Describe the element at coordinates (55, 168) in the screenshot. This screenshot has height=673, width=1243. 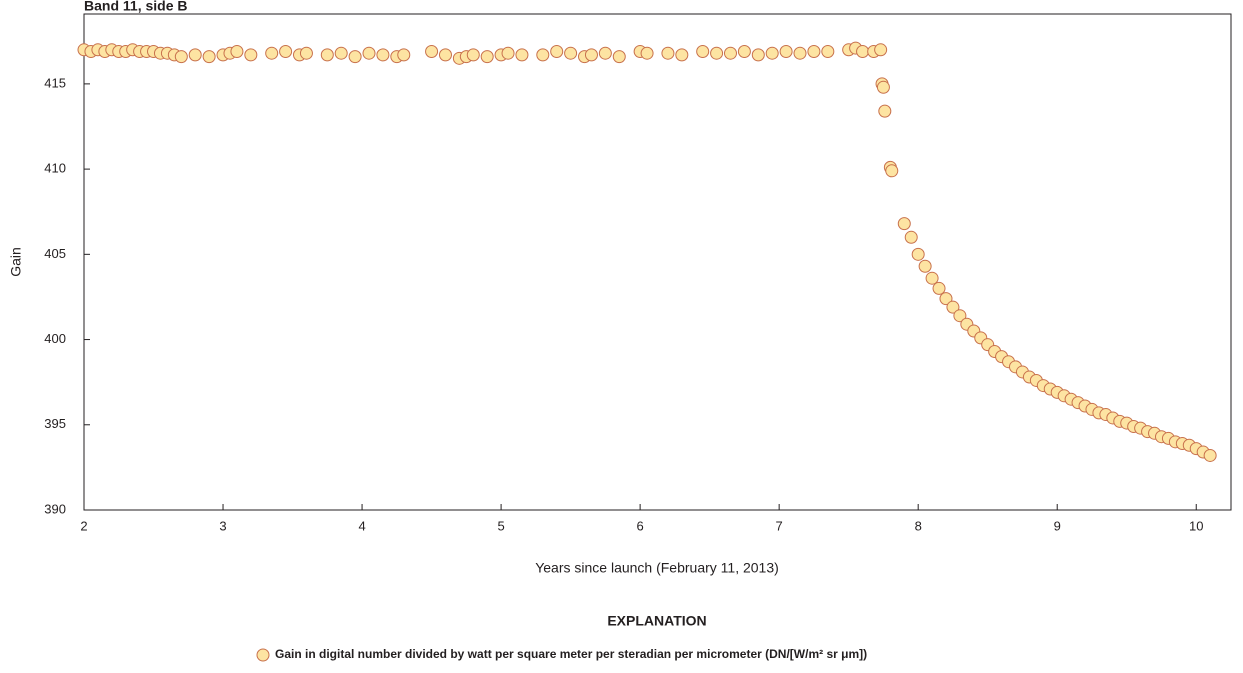
I see `y-tick-label: 410` at that location.